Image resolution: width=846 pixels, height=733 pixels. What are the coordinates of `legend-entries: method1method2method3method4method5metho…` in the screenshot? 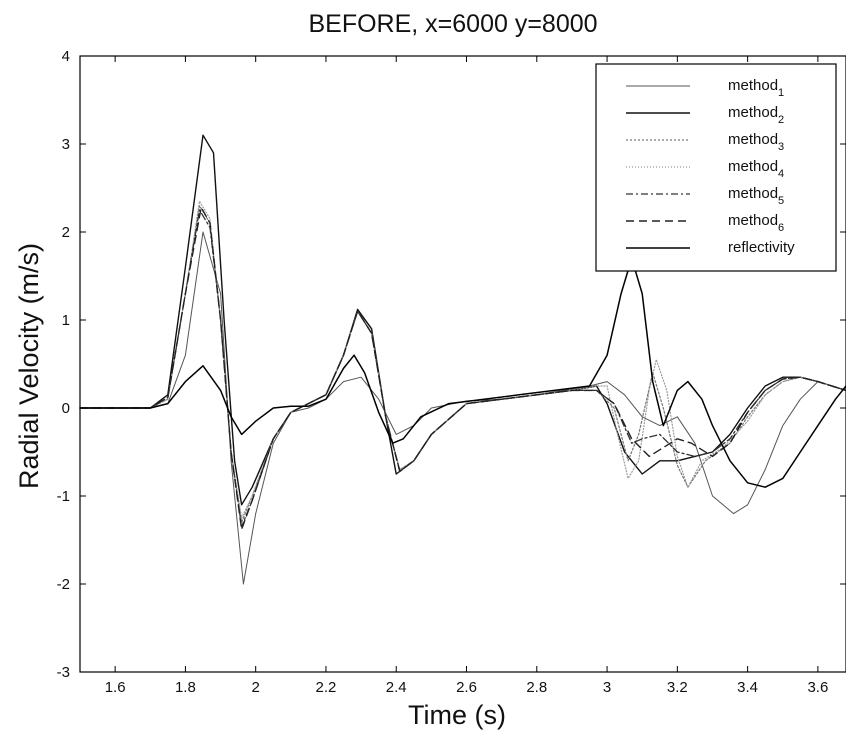 It's located at (710, 166).